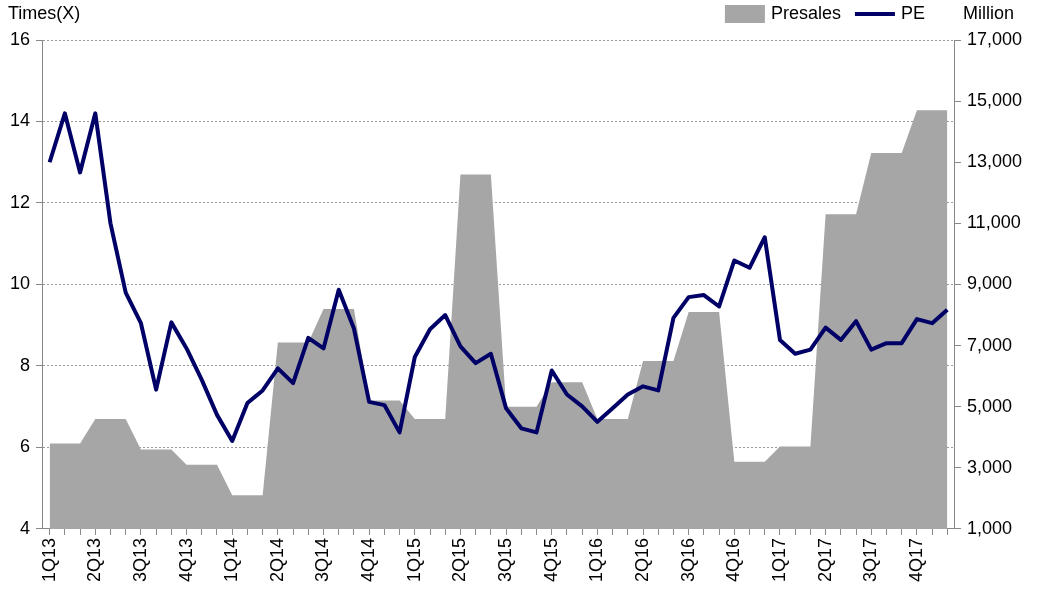 Image resolution: width=1042 pixels, height=589 pixels. Describe the element at coordinates (989, 344) in the screenshot. I see `y2-tick-label: 7,000` at that location.